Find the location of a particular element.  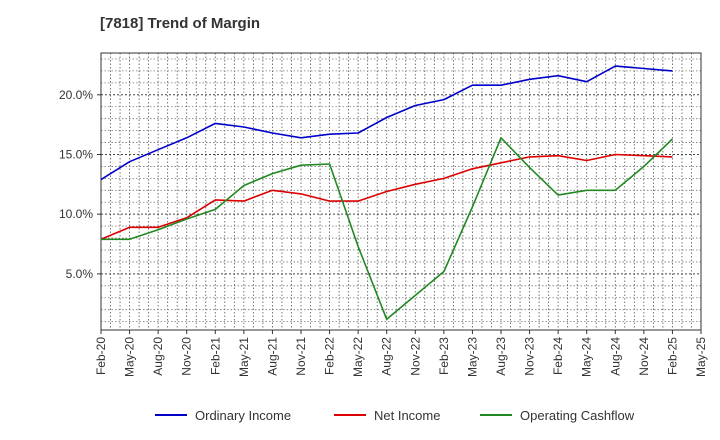

x-tick-label: Aug-24 is located at coordinates (615, 356).